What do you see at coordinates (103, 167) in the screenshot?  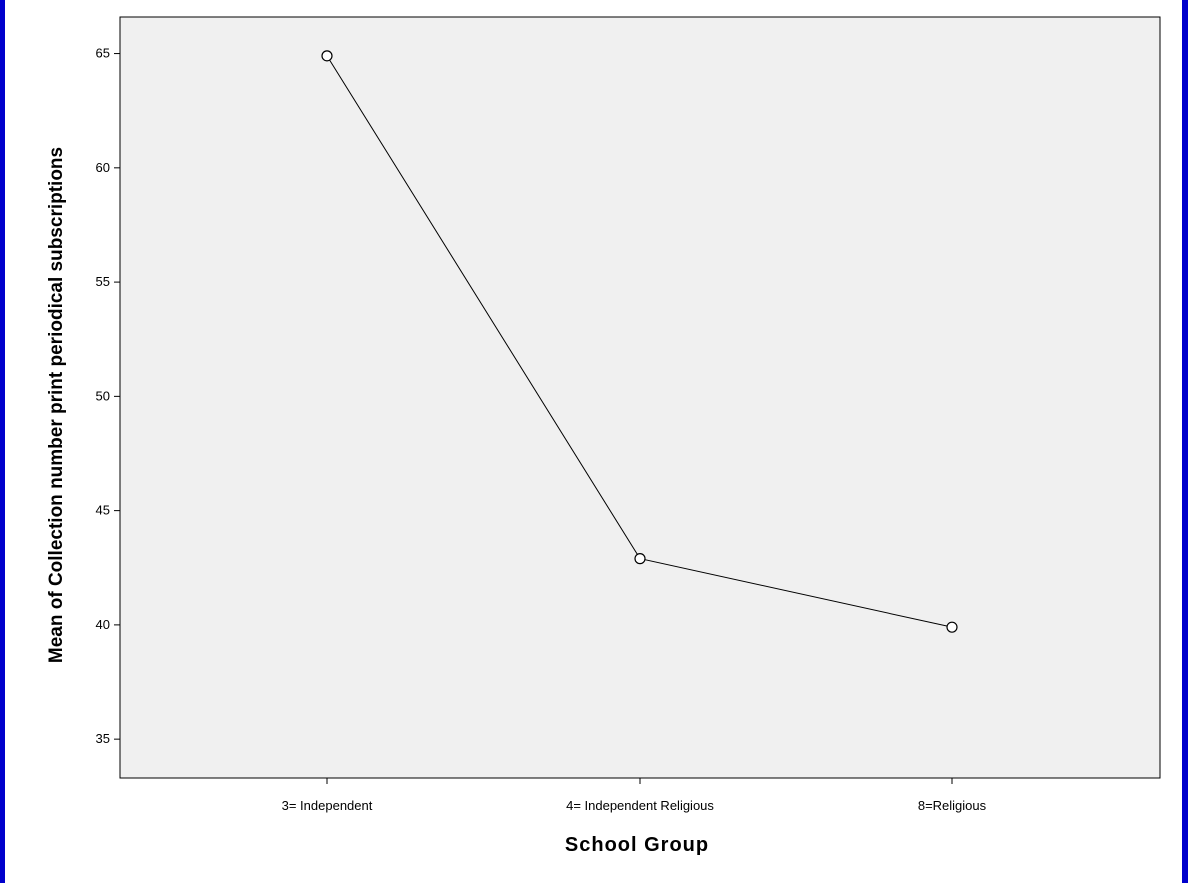 I see `y-tick-label: 60` at bounding box center [103, 167].